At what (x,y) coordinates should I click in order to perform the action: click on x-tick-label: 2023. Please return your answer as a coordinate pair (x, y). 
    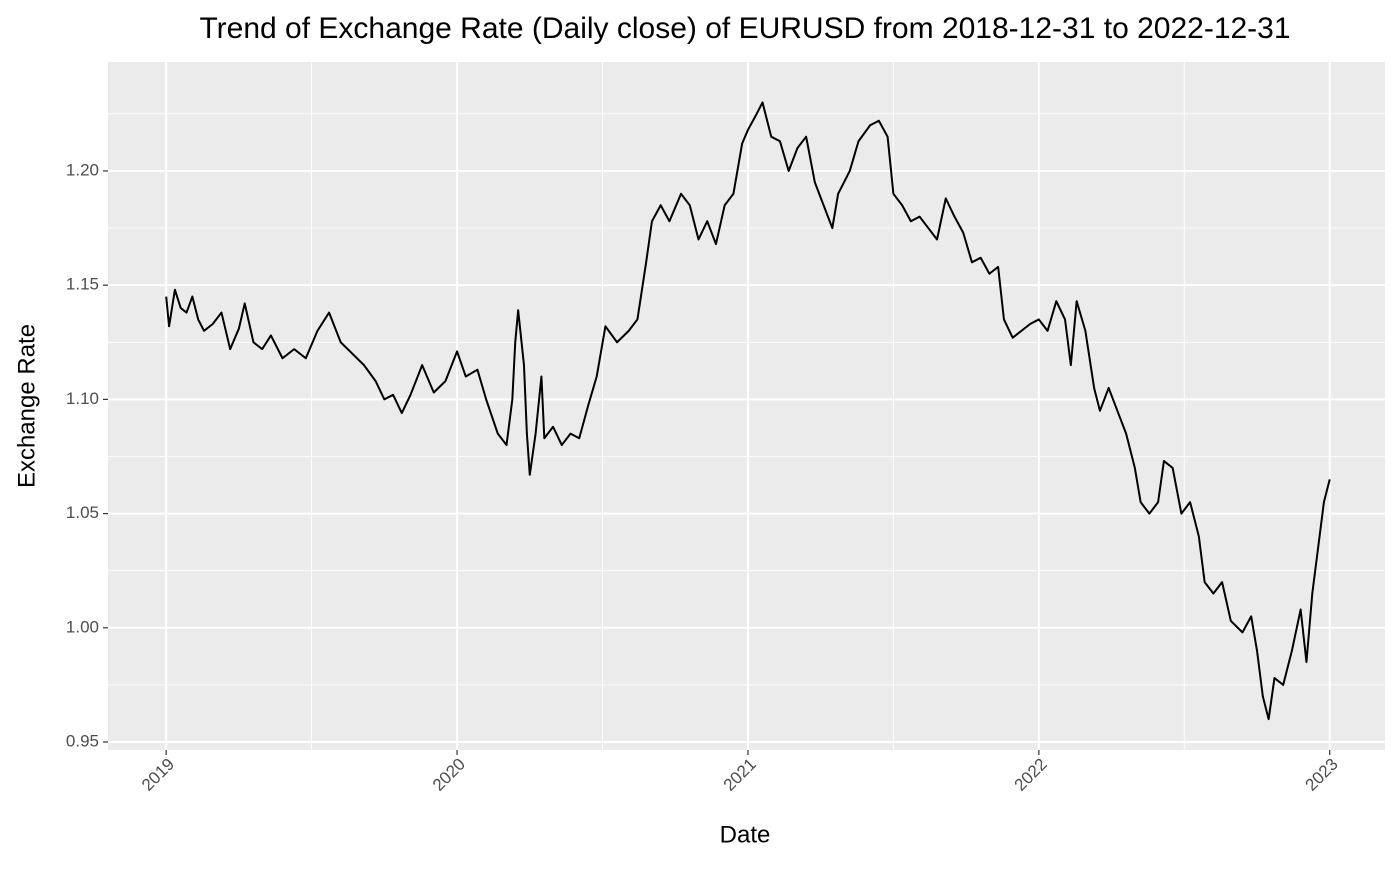
    Looking at the image, I should click on (1322, 775).